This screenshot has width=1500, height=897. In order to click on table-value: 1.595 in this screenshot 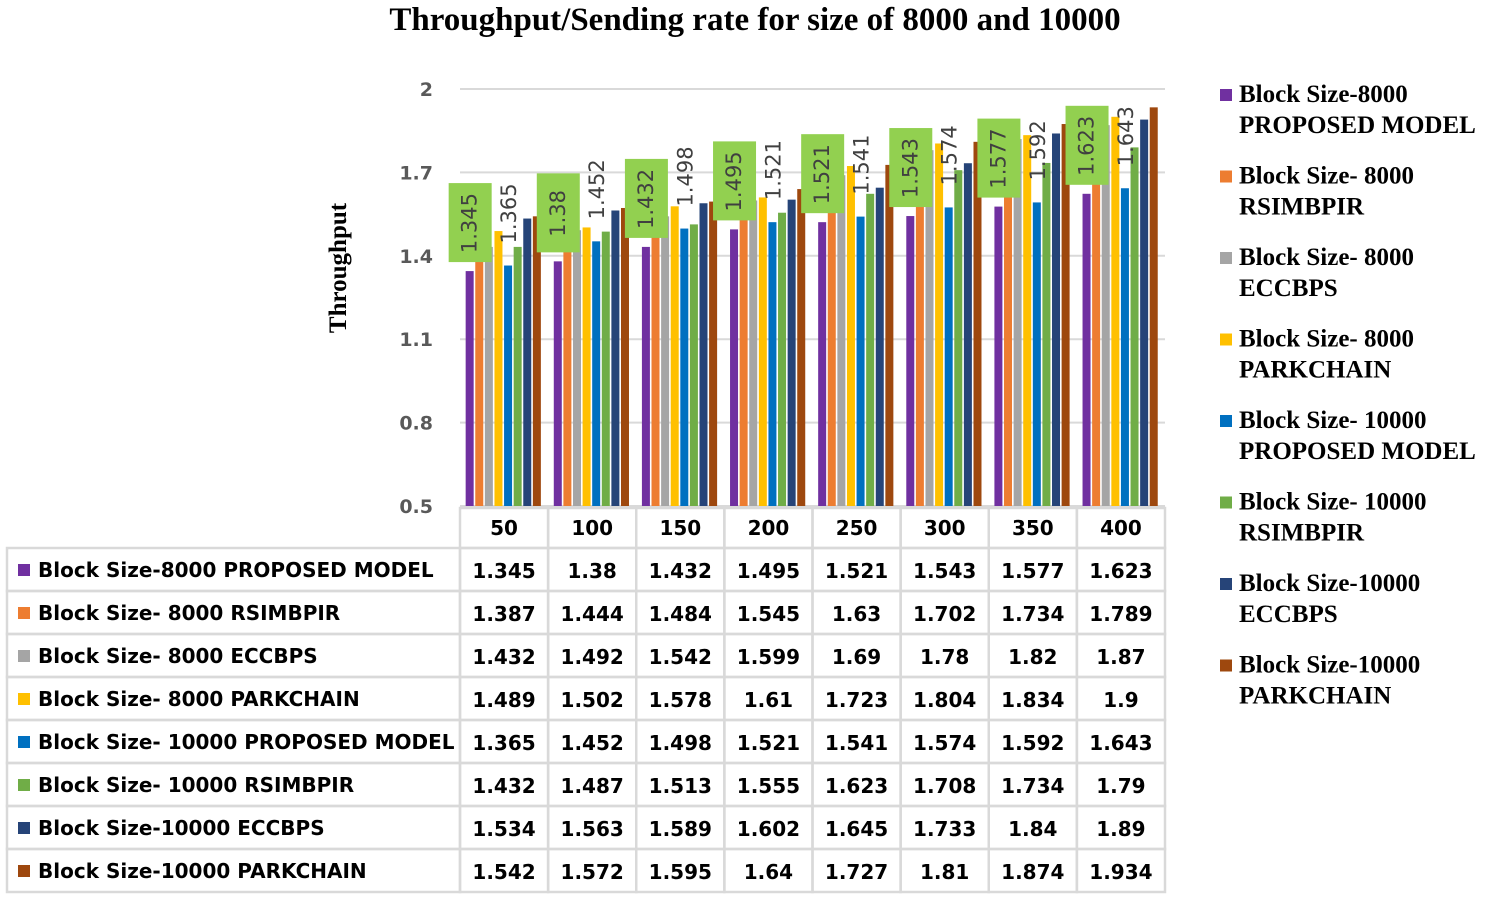, I will do `click(680, 872)`.